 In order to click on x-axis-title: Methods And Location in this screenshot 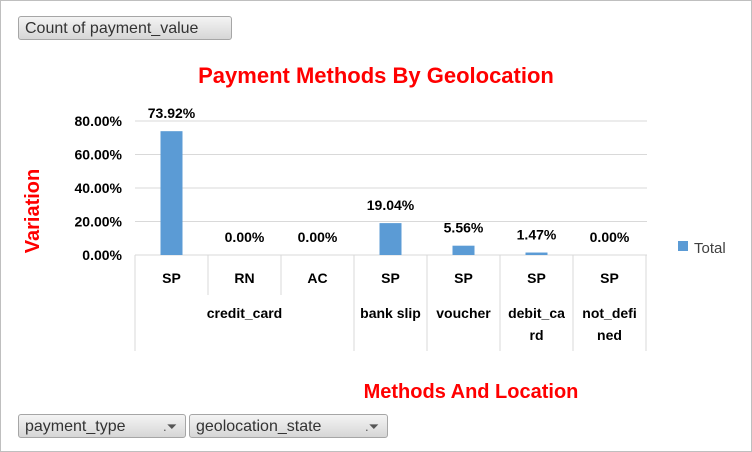, I will do `click(471, 392)`.